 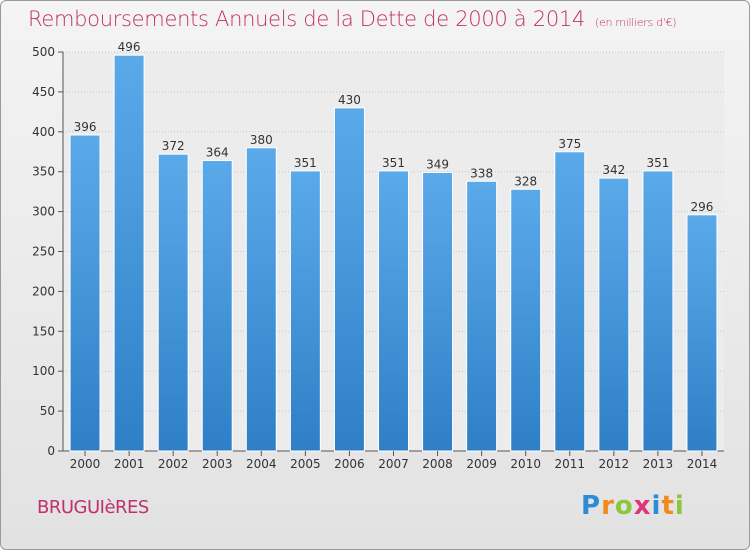 What do you see at coordinates (43, 252) in the screenshot?
I see `y-tick-label: 250` at bounding box center [43, 252].